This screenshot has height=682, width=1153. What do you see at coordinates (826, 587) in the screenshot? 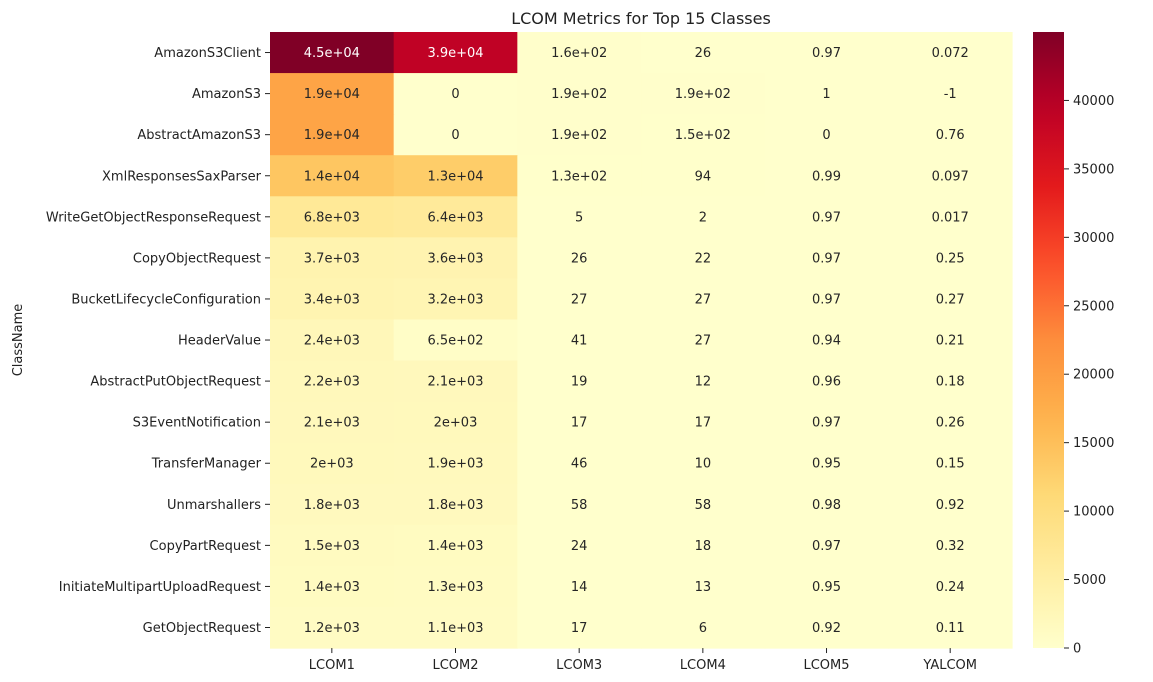
I see `cell-annotation: 0.95` at bounding box center [826, 587].